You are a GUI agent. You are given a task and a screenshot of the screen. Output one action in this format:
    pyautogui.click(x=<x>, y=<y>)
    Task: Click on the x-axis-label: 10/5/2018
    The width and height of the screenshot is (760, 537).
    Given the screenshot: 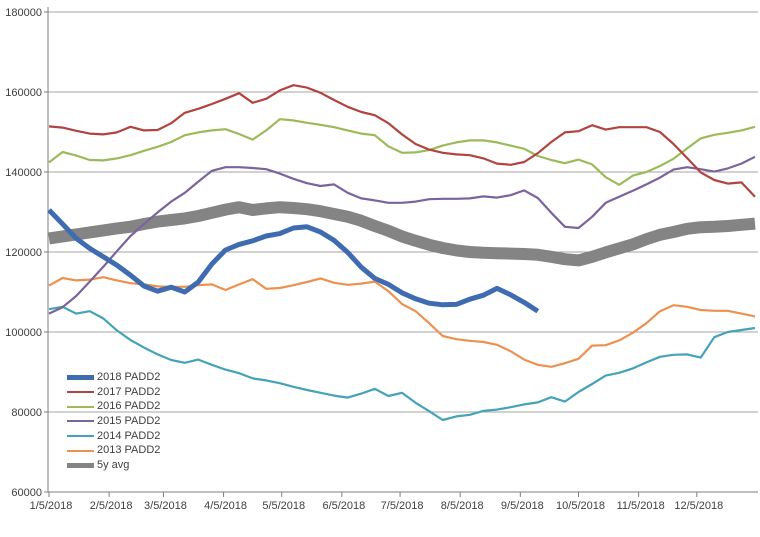 What is the action you would take?
    pyautogui.click(x=580, y=506)
    